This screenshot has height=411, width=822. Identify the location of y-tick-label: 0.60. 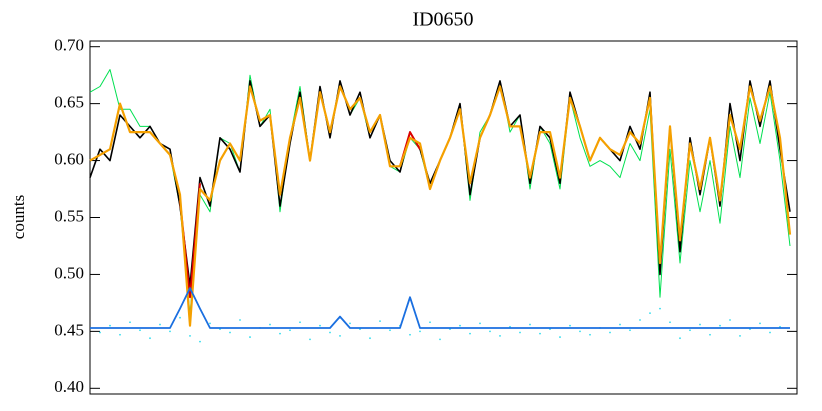
(69, 158).